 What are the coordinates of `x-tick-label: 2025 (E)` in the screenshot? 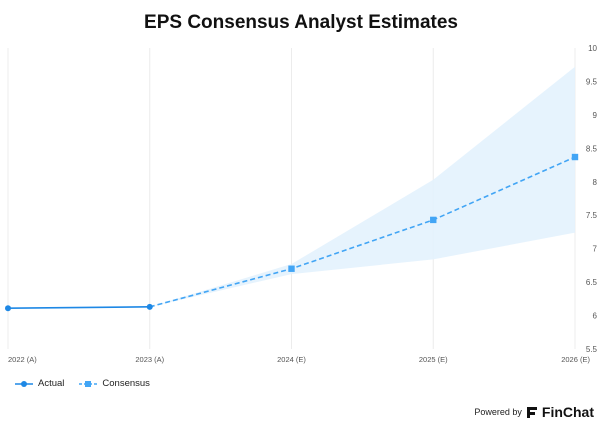 It's located at (433, 359).